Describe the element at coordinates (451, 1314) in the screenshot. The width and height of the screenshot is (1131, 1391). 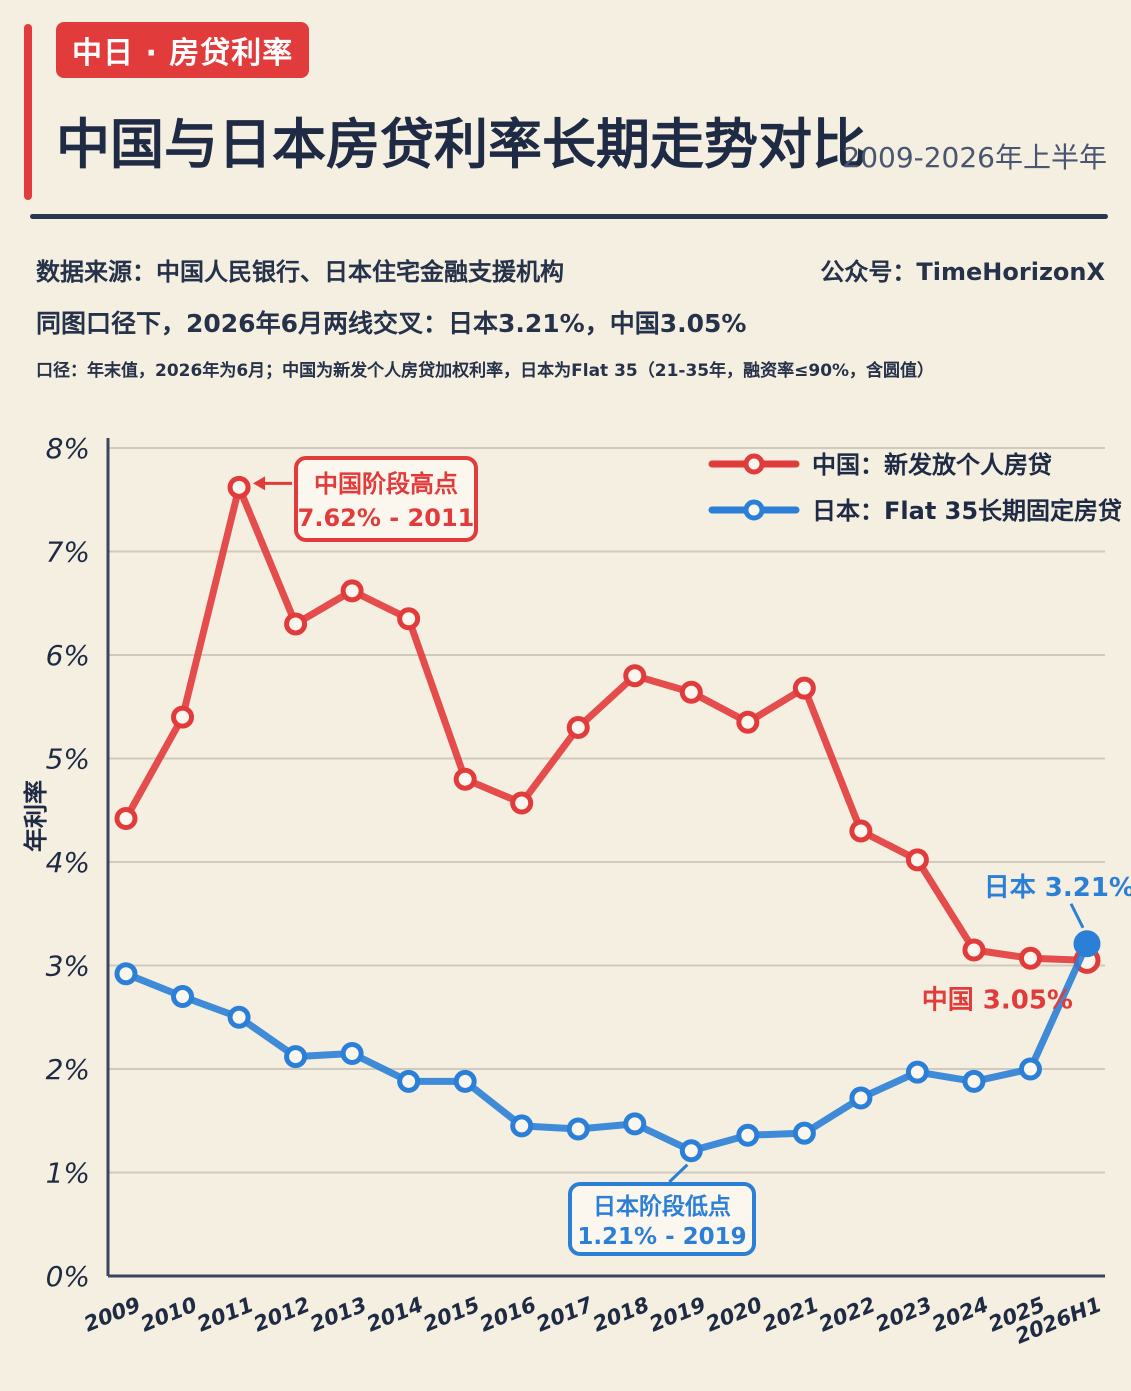
I see `x-tick-label: 2015` at that location.